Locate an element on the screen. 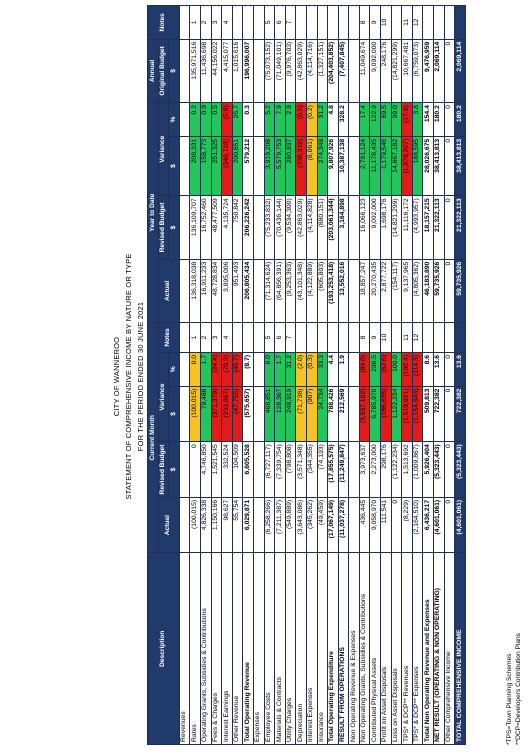  ytd-variance-pct-cell: (0.6) is located at coordinates (301, 119).